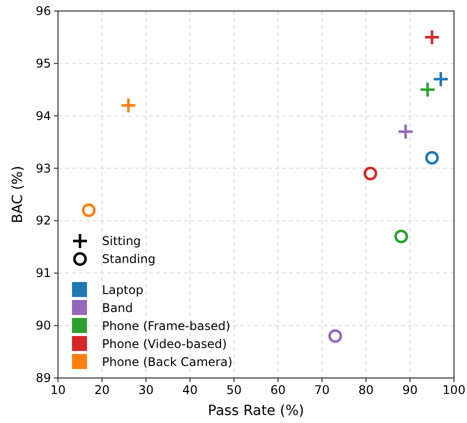  What do you see at coordinates (234, 390) in the screenshot?
I see `x-tick-label: 50` at bounding box center [234, 390].